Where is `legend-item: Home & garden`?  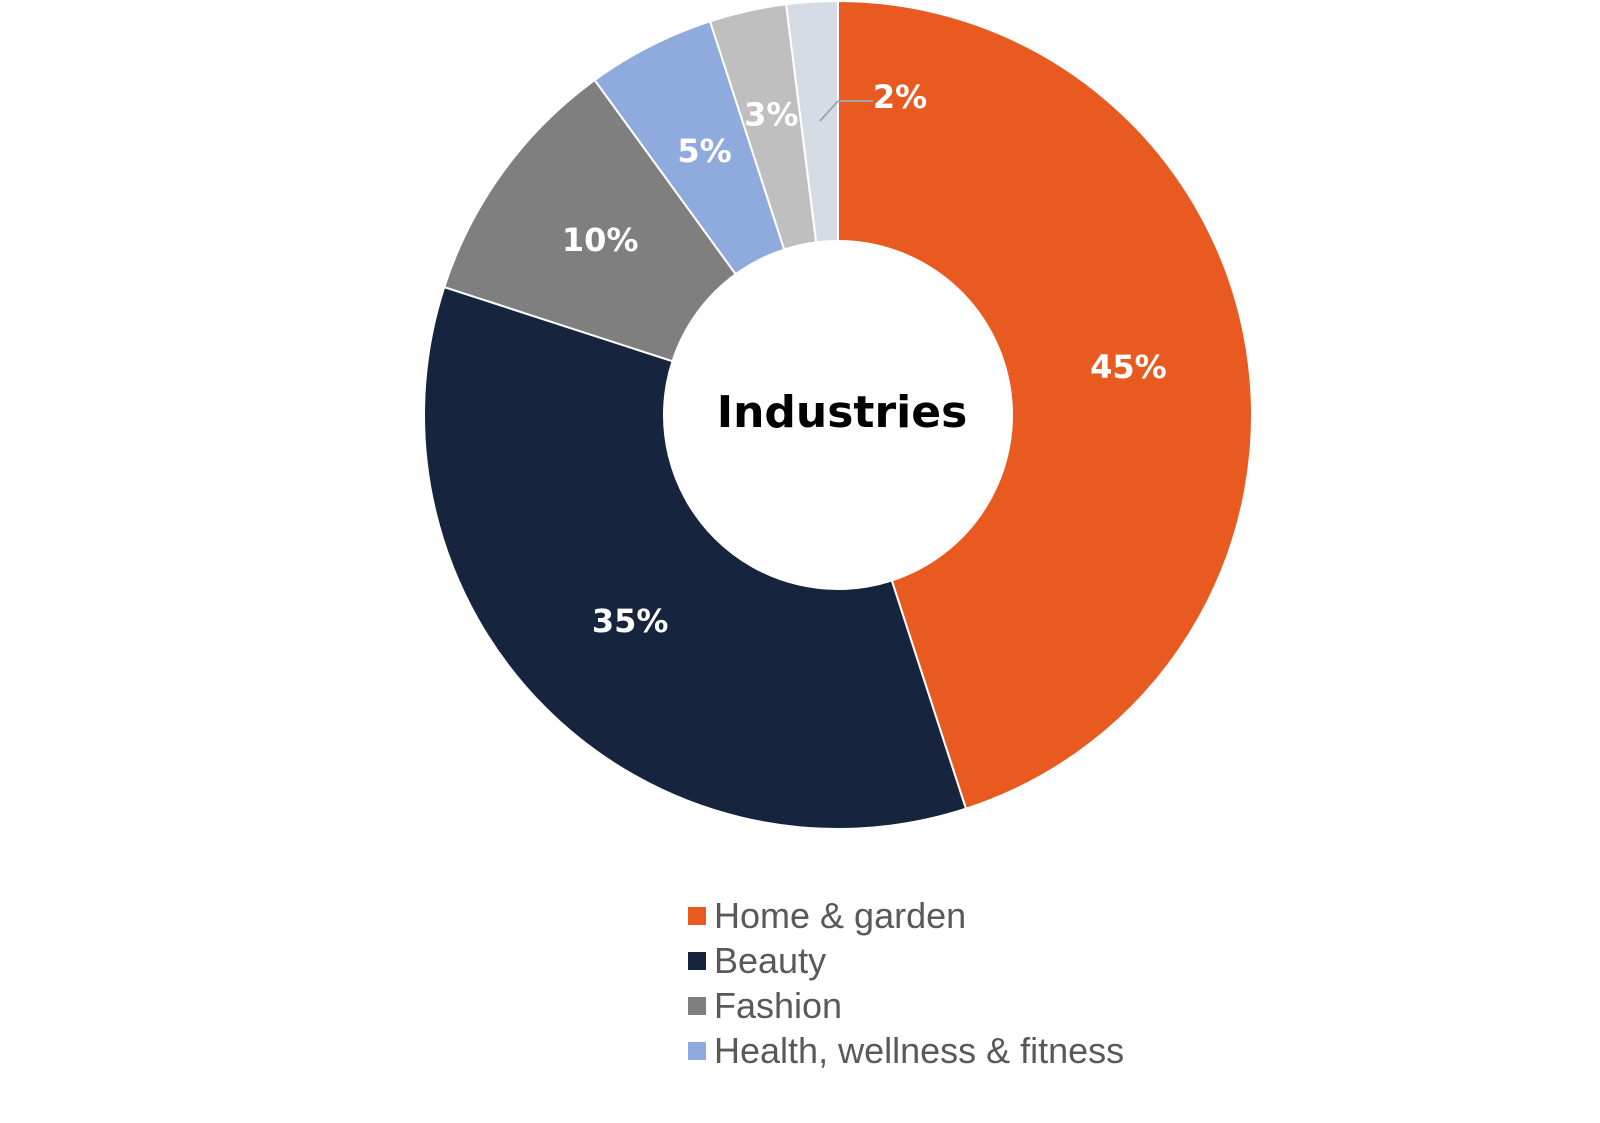 legend-item: Home & garden is located at coordinates (906, 915).